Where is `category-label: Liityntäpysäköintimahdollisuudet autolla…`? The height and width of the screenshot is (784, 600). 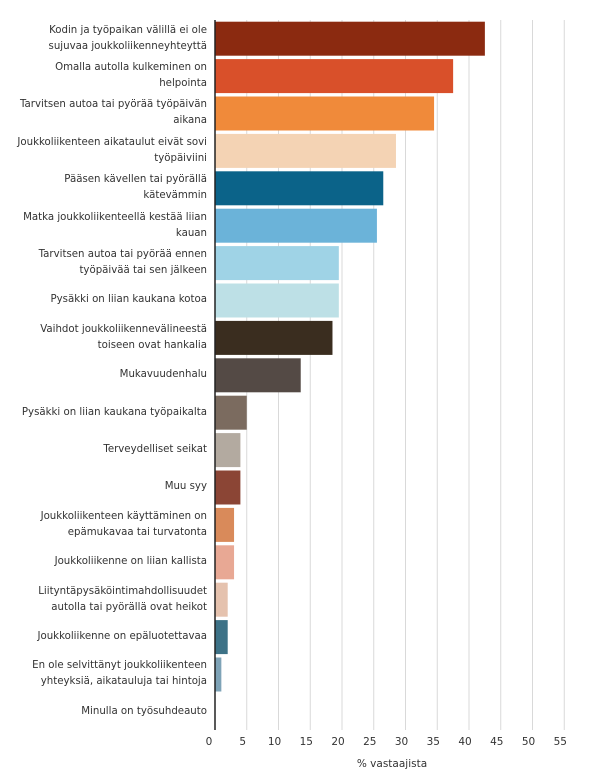
category-label: Liityntäpysäköintimahdollisuudet autolla… is located at coordinates (122, 599).